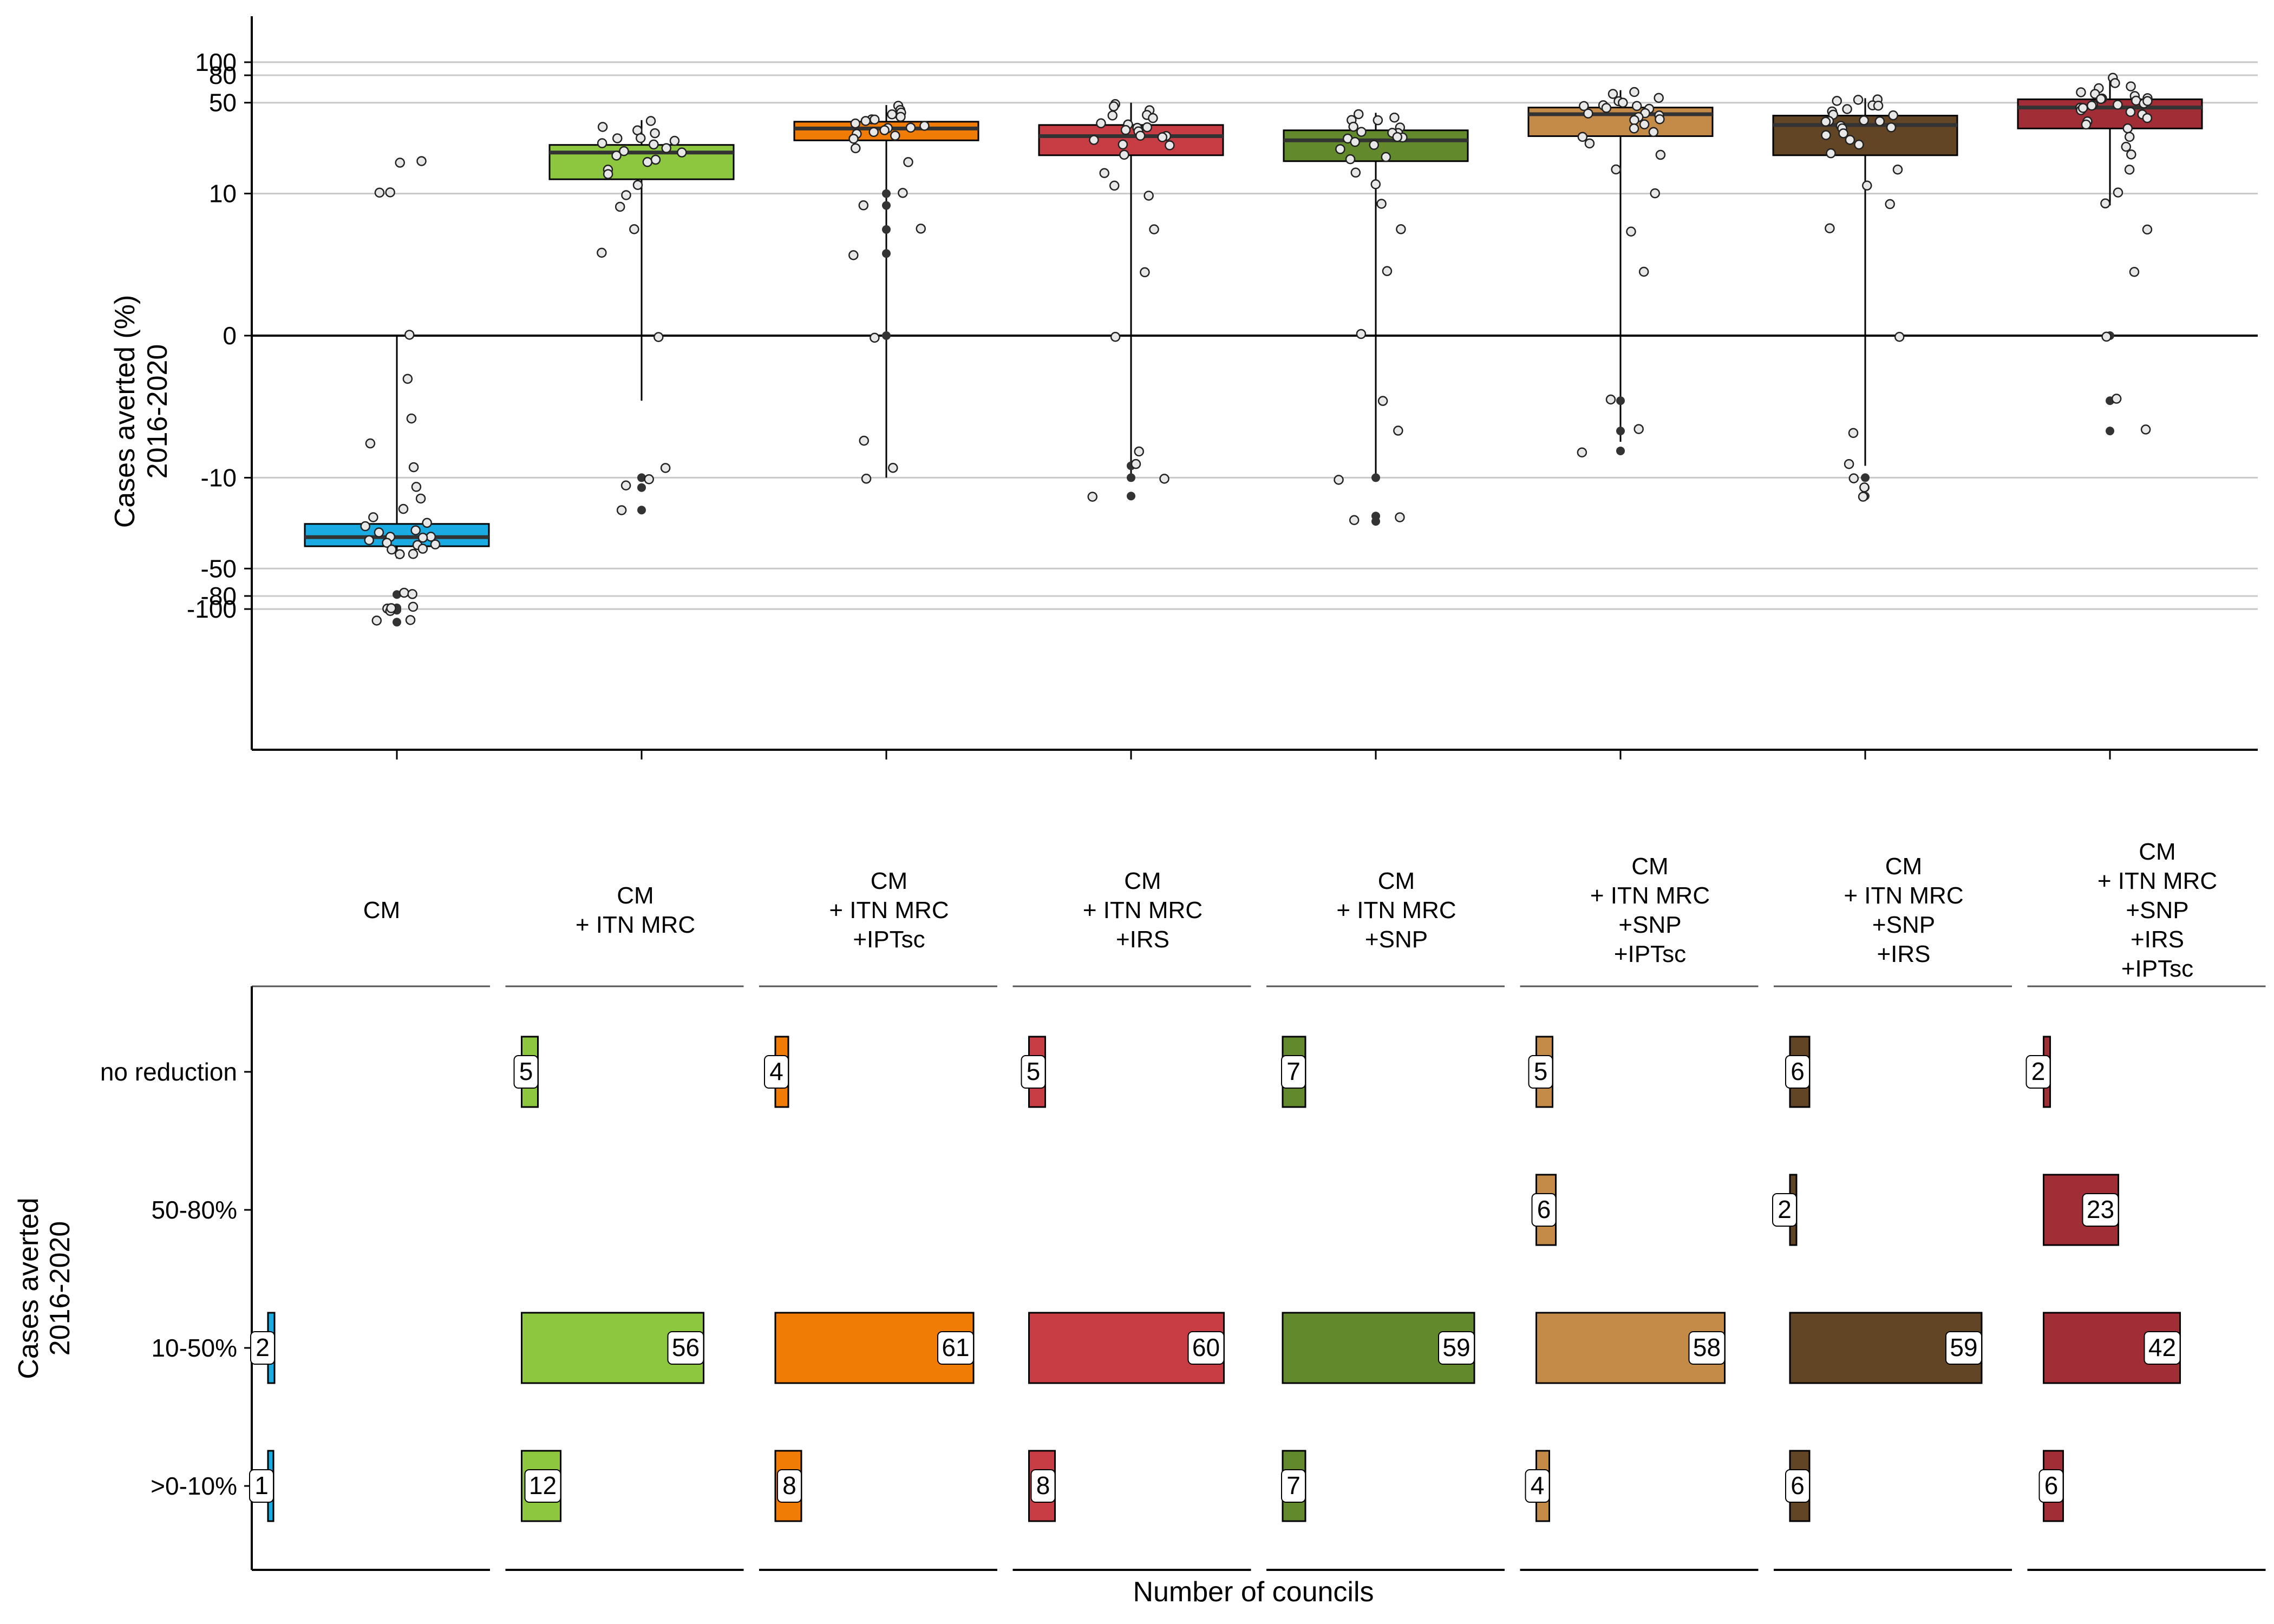 Image resolution: width=2274 pixels, height=1624 pixels. I want to click on bar-value-label: 1, so click(262, 1486).